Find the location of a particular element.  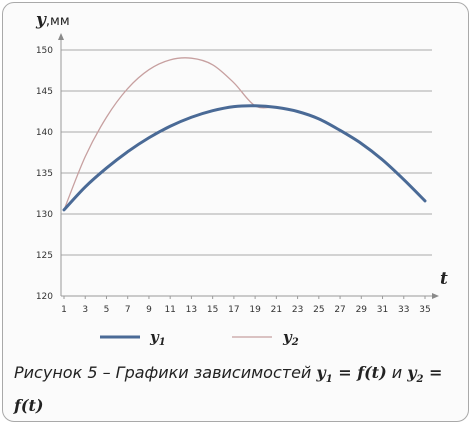

x-axis-title: t is located at coordinates (444, 279).